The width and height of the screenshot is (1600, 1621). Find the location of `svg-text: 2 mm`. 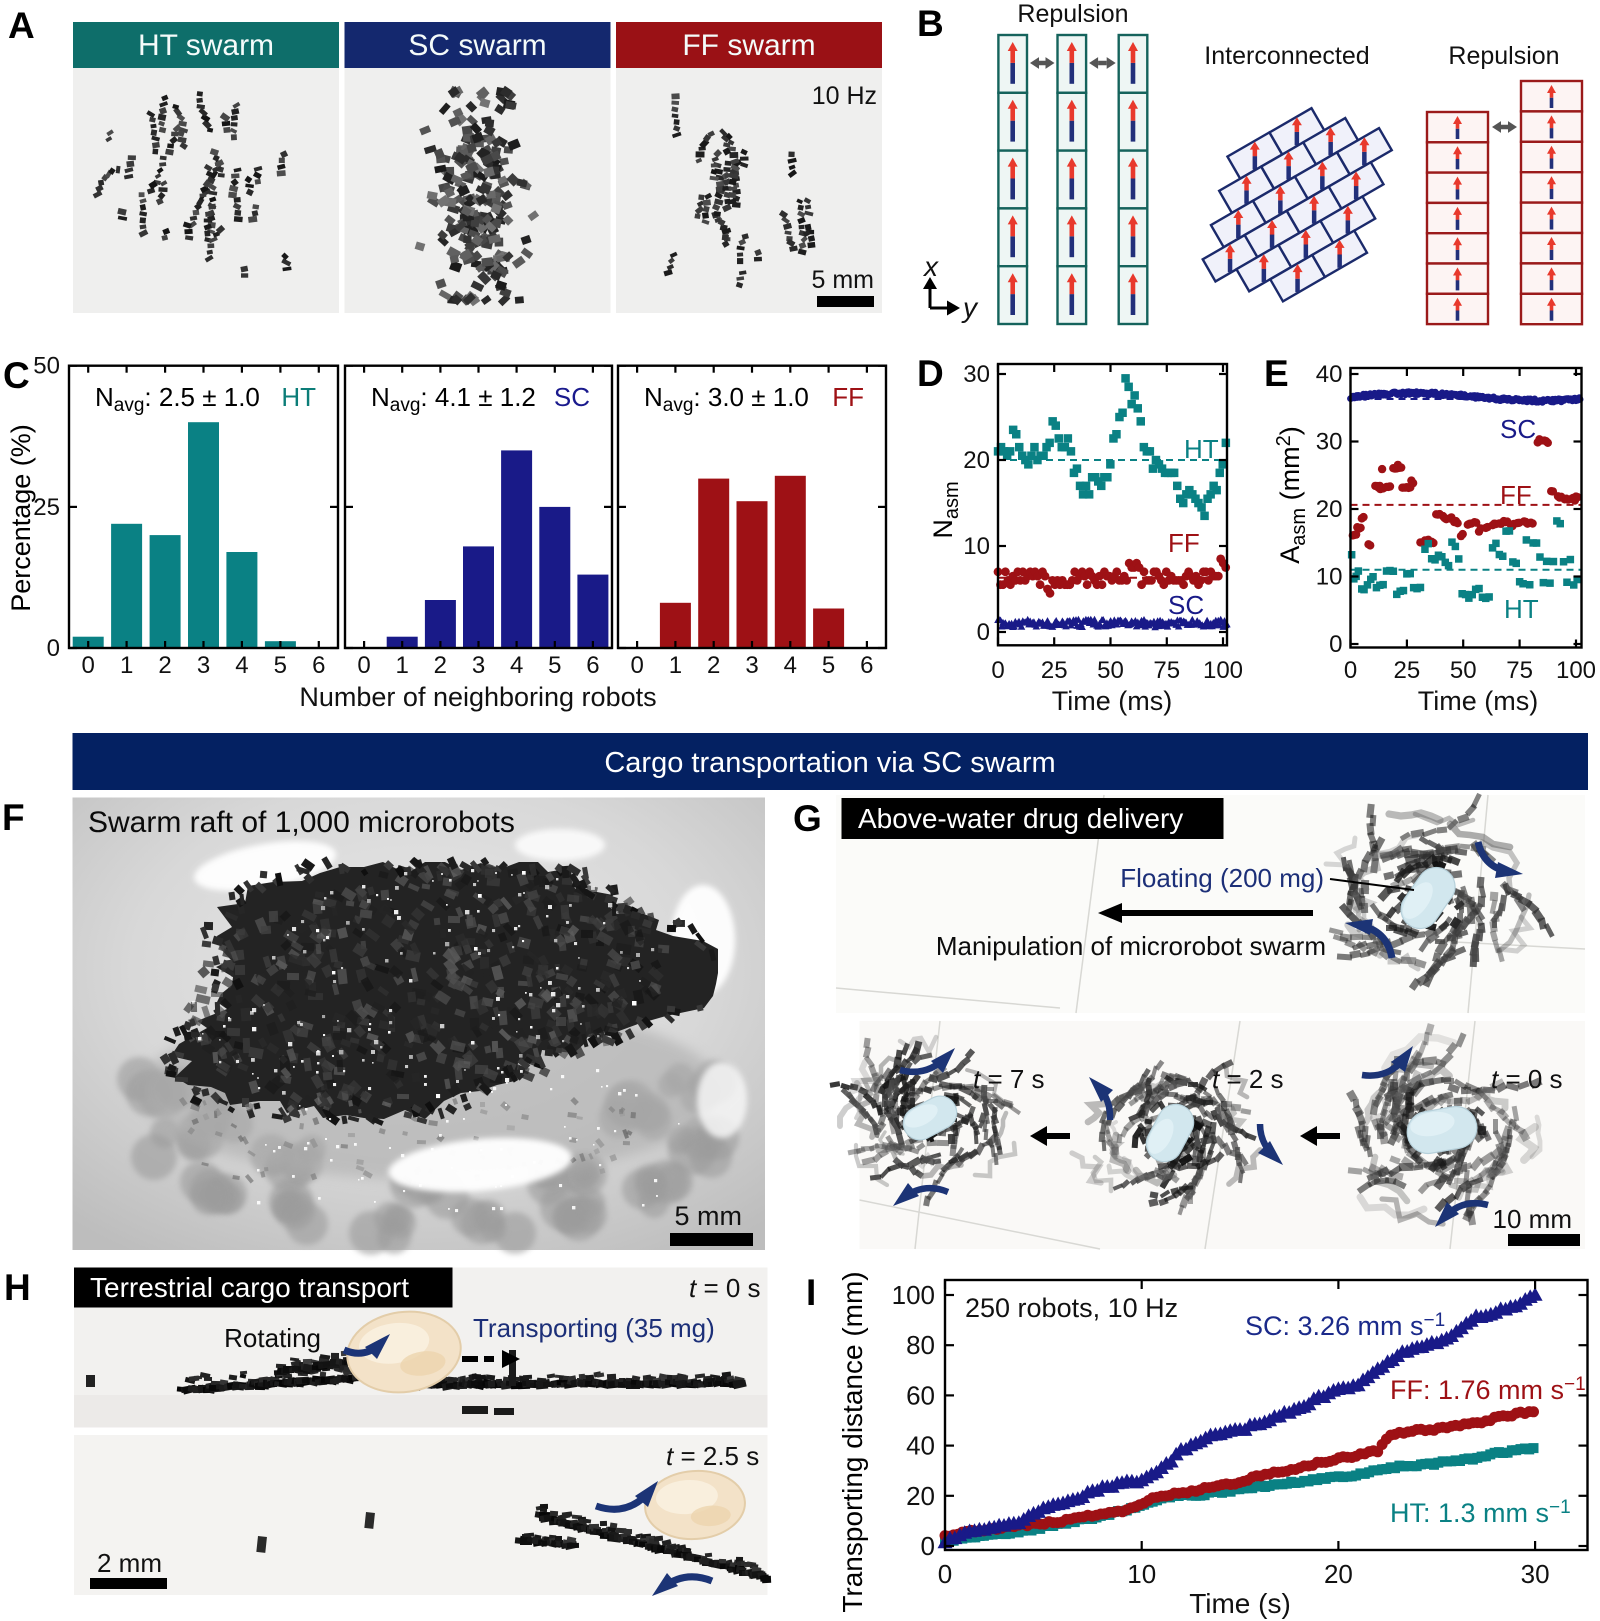

svg-text: 2 mm is located at coordinates (129, 1563).